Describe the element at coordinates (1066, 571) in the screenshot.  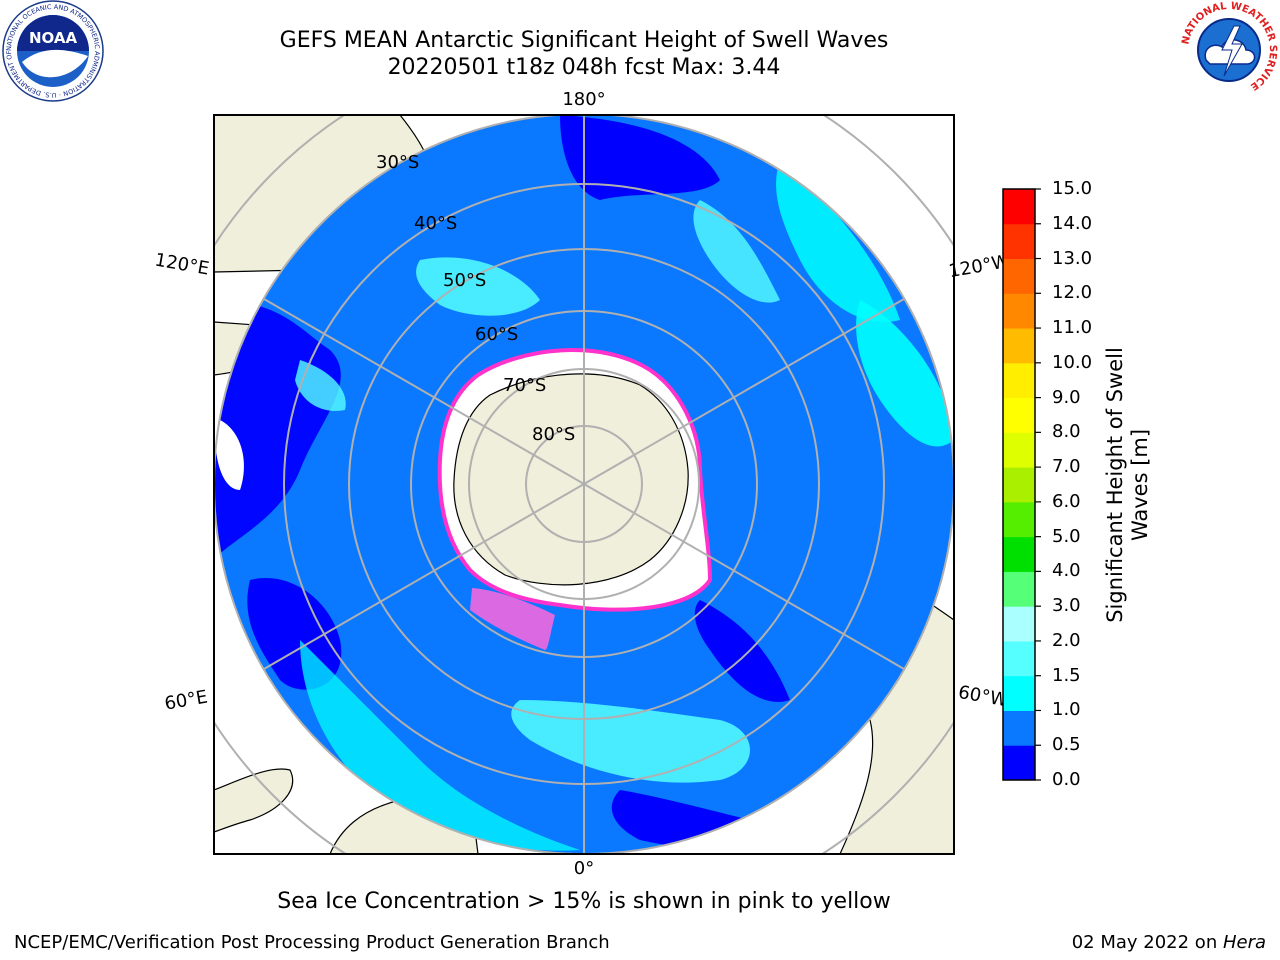
I see `colorbar-tick-label: 4.0` at that location.